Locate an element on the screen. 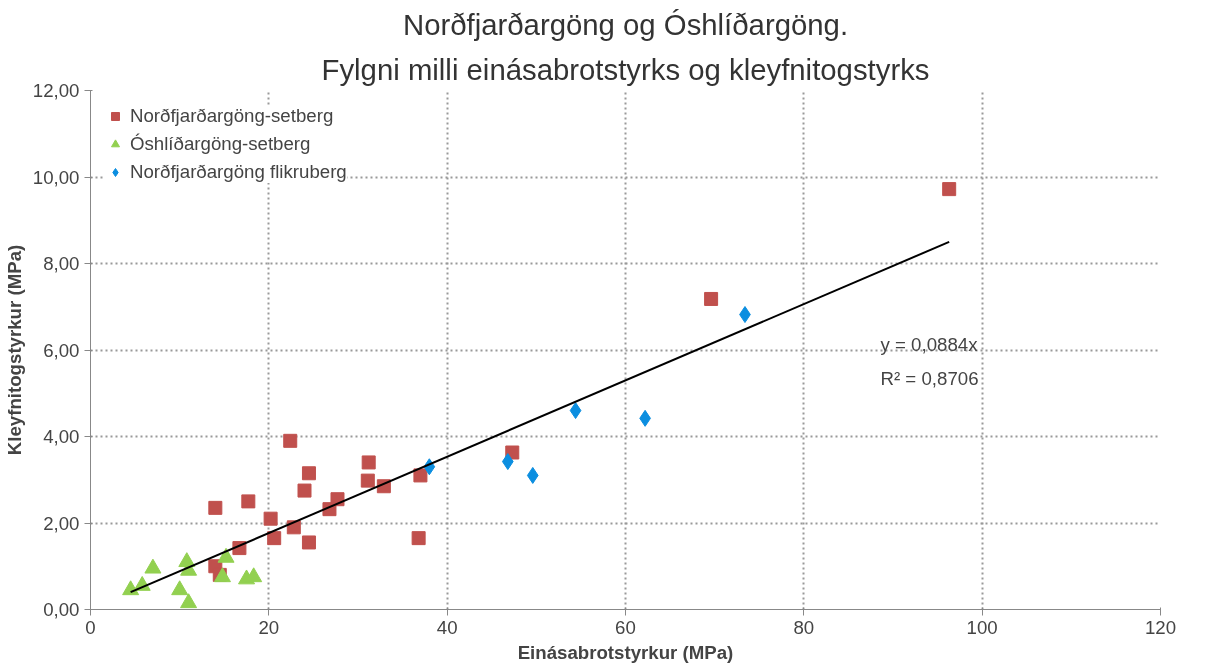 The image size is (1210, 670). y-axis-title: Kleyfnitogstyrkur (MPa) is located at coordinates (14, 350).